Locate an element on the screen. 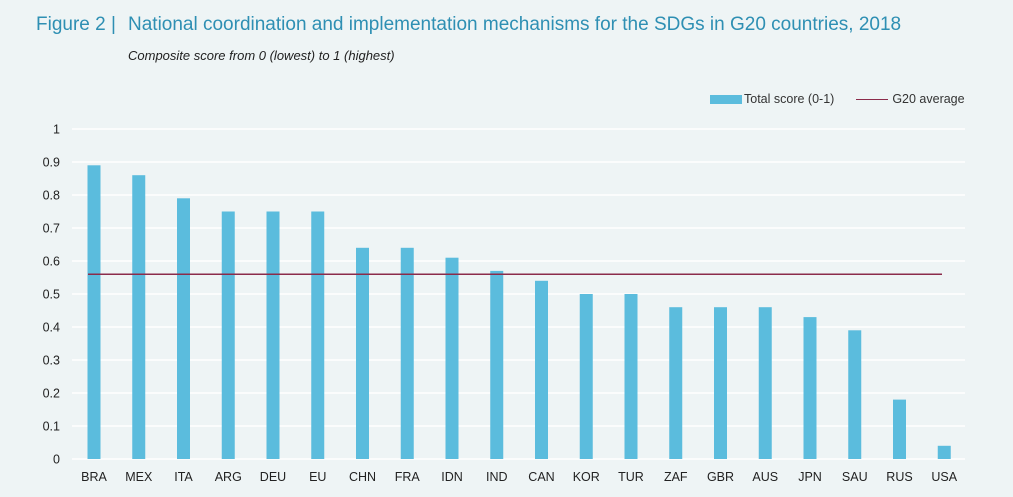 The width and height of the screenshot is (1013, 497). legend-line-swatch is located at coordinates (872, 99).